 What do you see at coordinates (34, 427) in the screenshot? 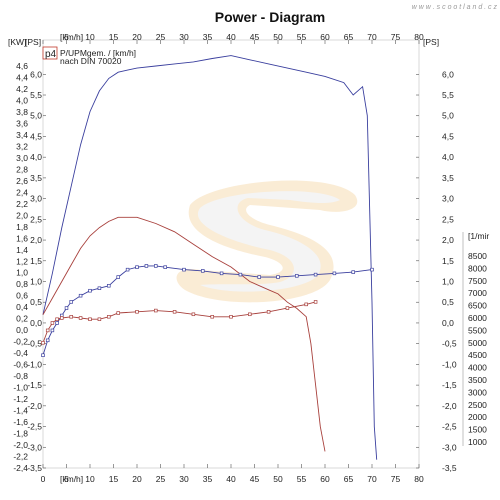
I see `ps-tick-label-left: -2,5` at bounding box center [34, 427].